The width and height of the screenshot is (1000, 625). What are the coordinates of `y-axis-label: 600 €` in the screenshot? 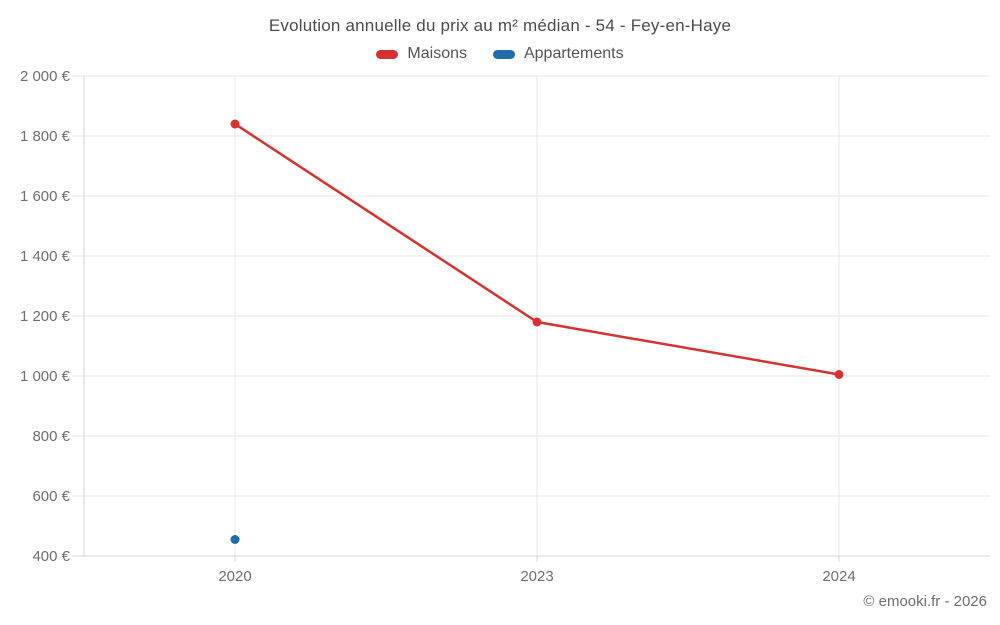 It's located at (51, 496).